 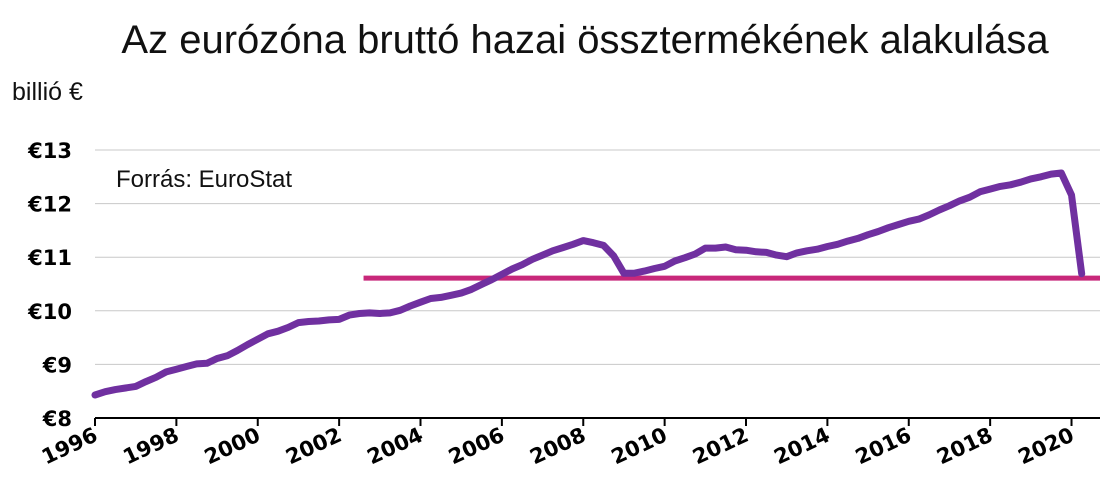 What do you see at coordinates (57, 365) in the screenshot?
I see `y-tick-label: €9` at bounding box center [57, 365].